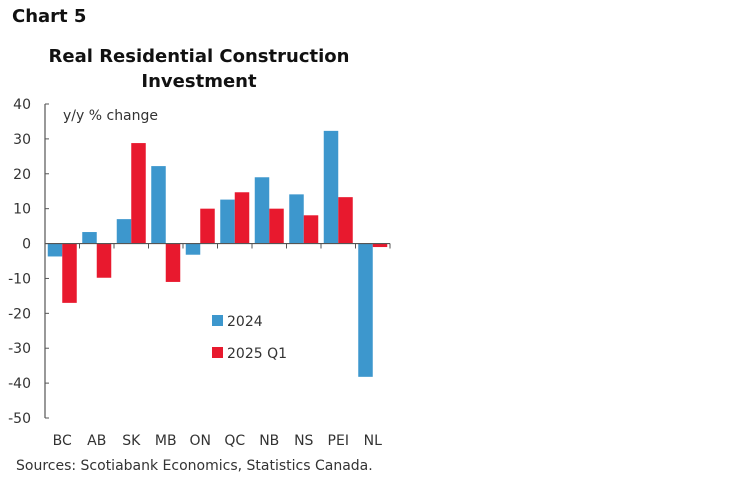  What do you see at coordinates (138, 193) in the screenshot?
I see `bar-2025-q1-sk` at bounding box center [138, 193].